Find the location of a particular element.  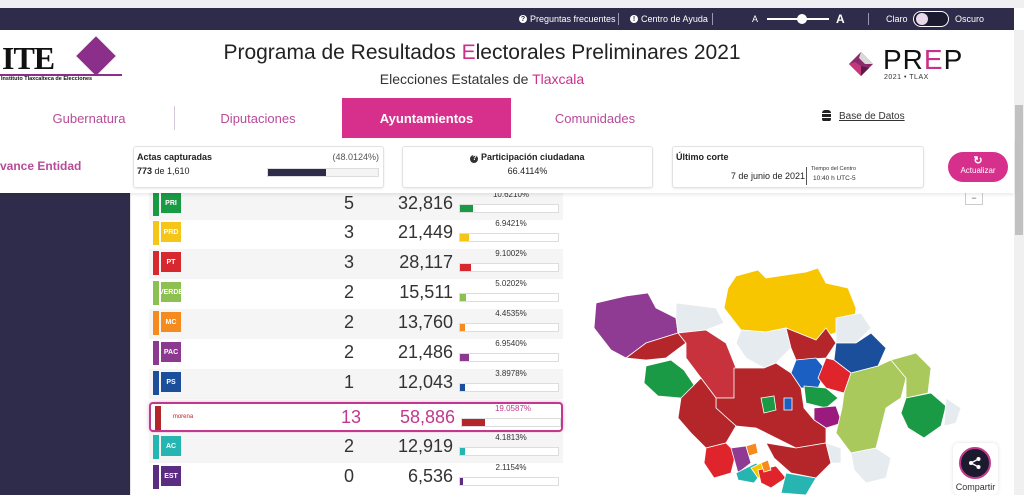

party-logo-icon: PAC is located at coordinates (171, 352).